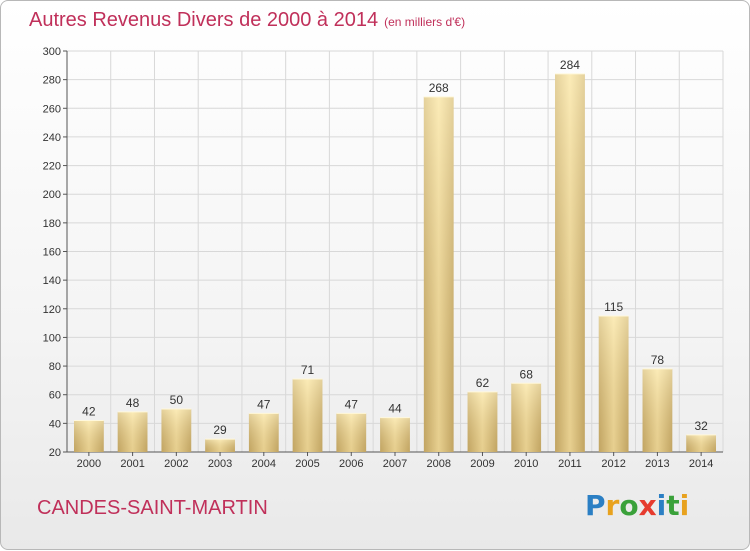 Image resolution: width=750 pixels, height=551 pixels. Describe the element at coordinates (52, 109) in the screenshot. I see `y-tick-label: 260` at that location.